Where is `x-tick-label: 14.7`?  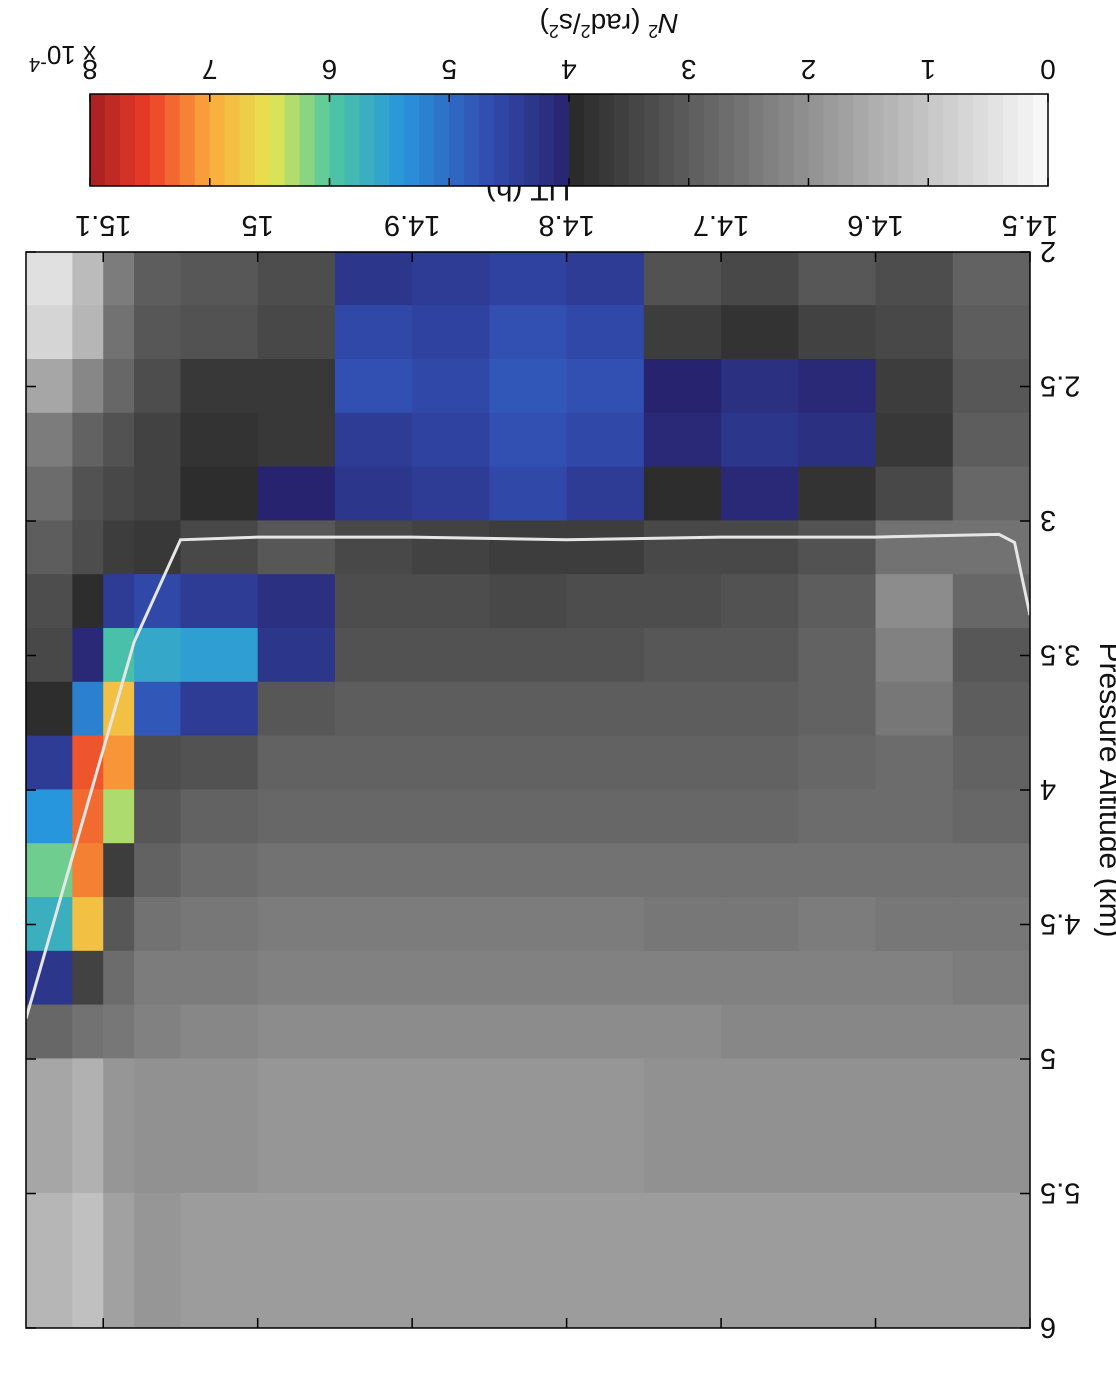
x-tick-label: 14.7 is located at coordinates (721, 225).